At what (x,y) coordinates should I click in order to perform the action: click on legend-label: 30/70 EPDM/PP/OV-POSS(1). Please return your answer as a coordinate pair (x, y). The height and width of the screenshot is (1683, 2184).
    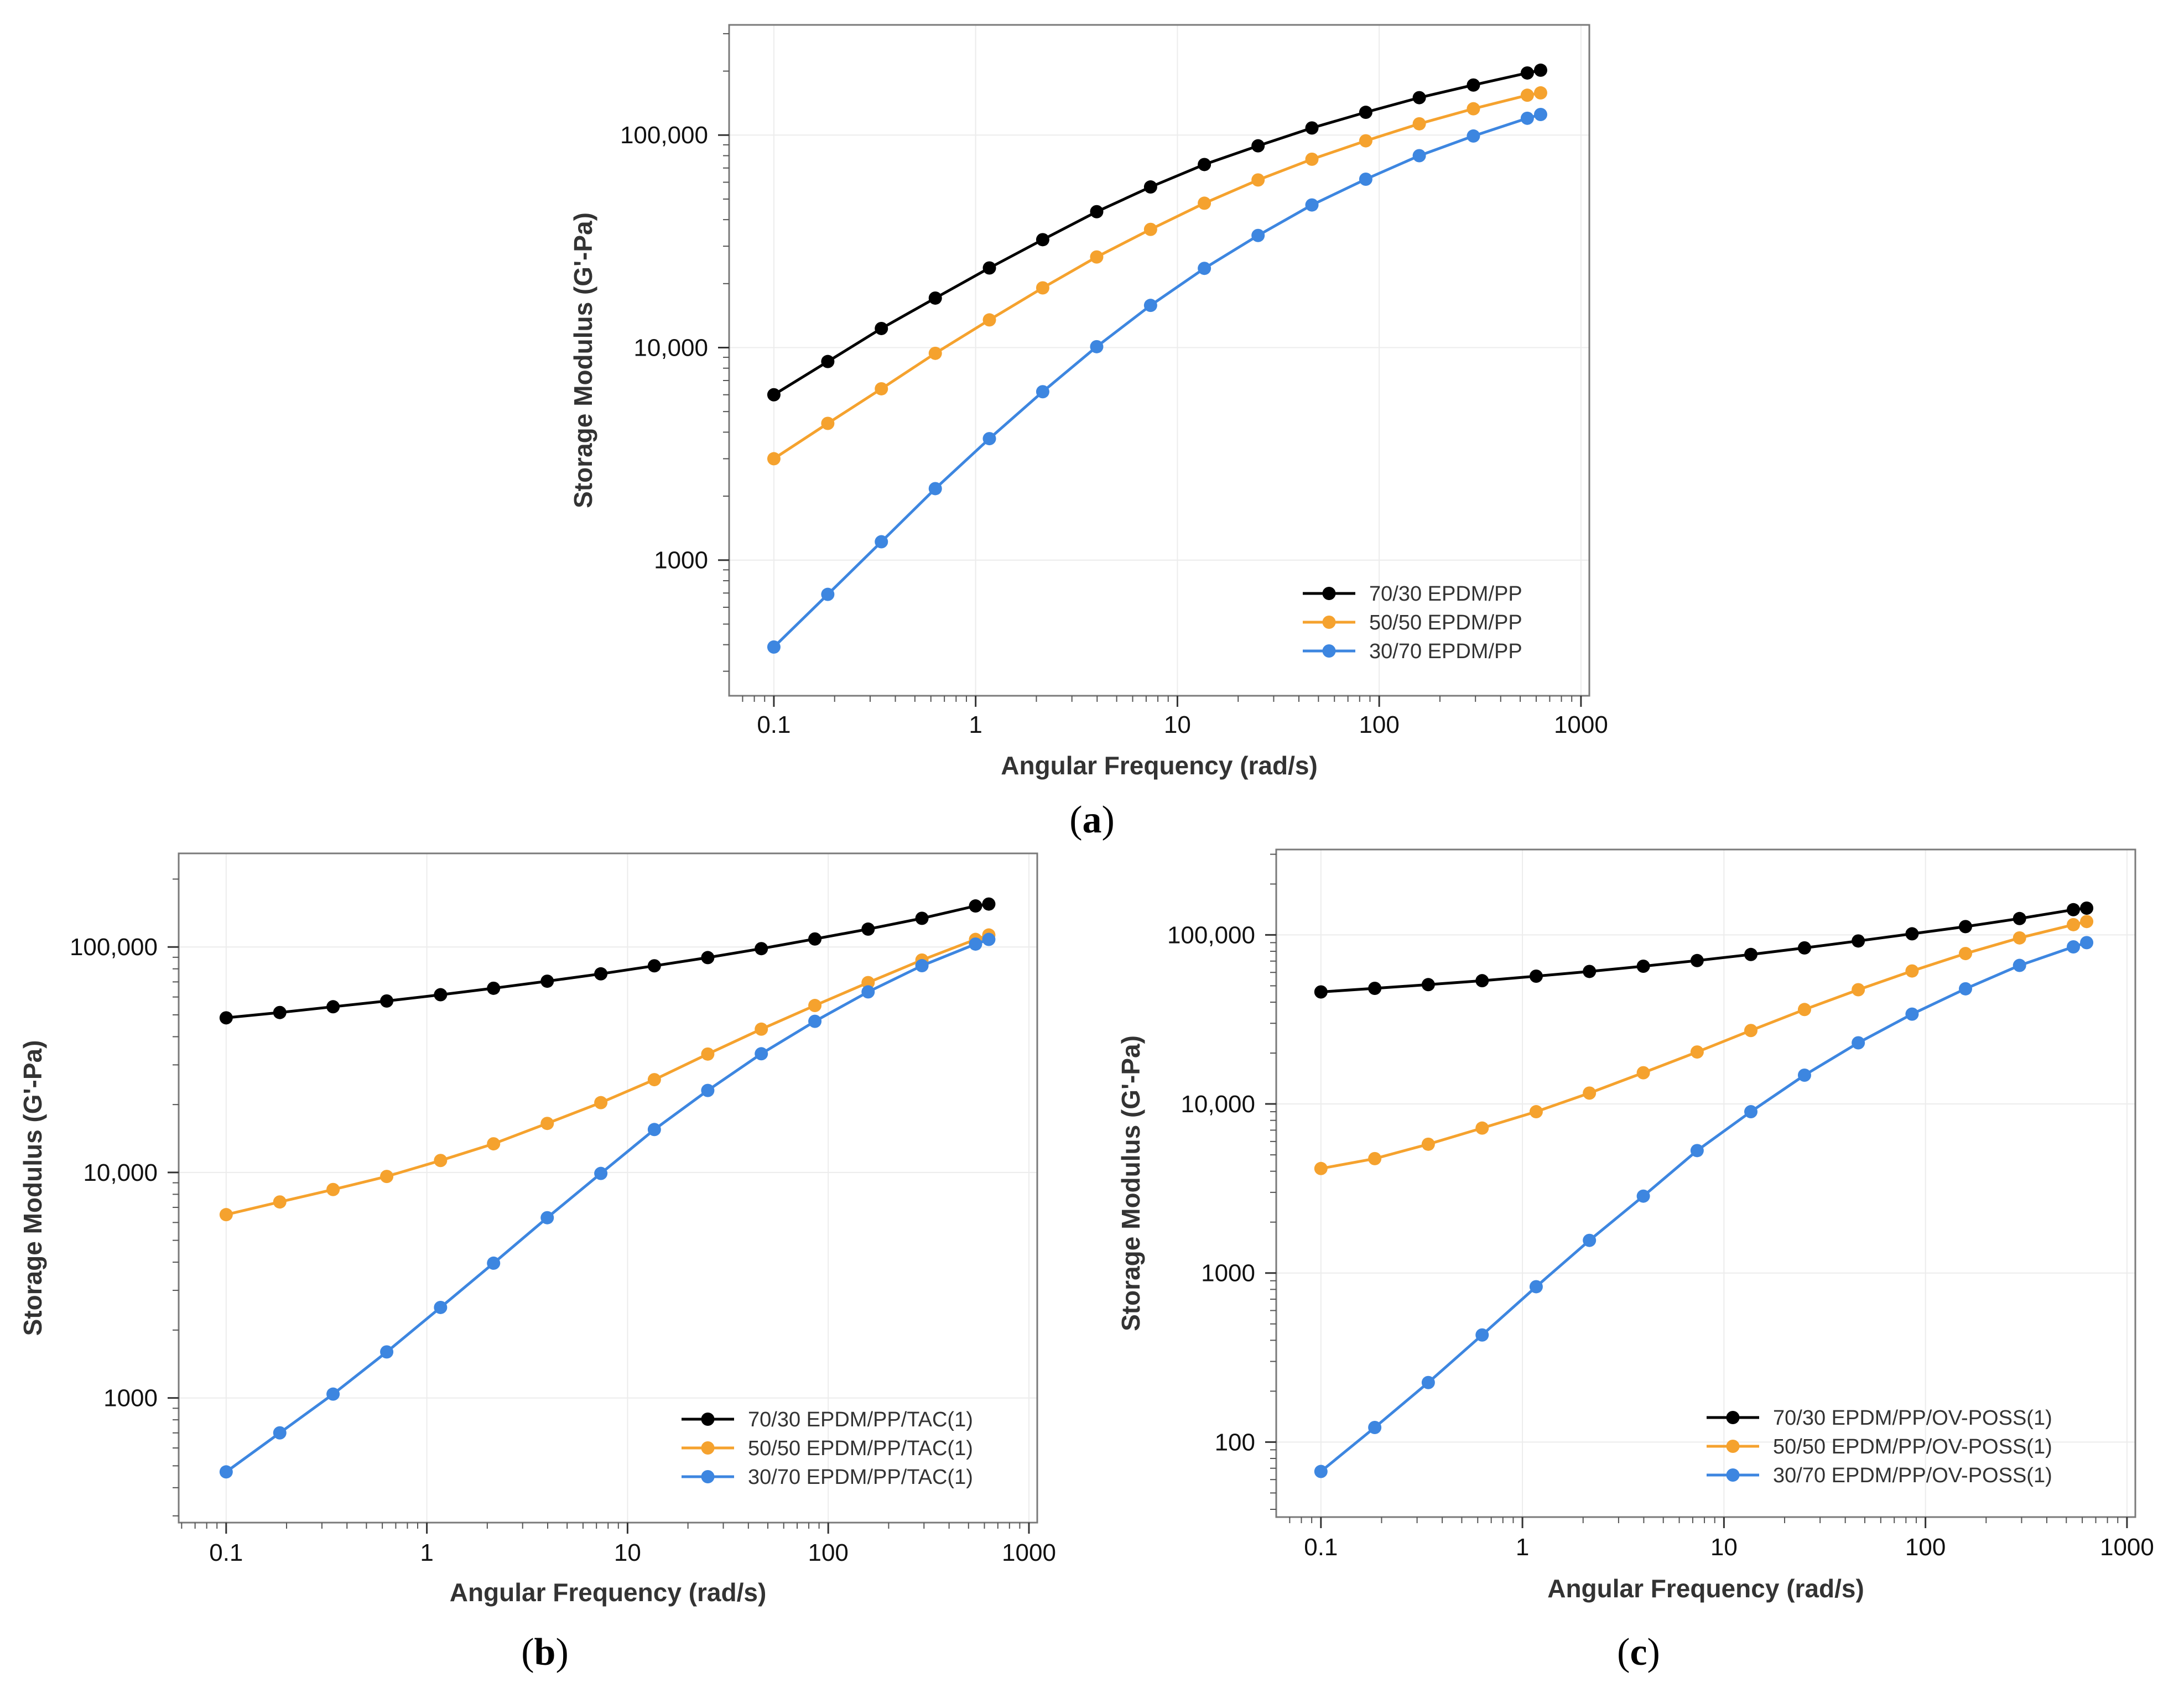
    Looking at the image, I should click on (1913, 1475).